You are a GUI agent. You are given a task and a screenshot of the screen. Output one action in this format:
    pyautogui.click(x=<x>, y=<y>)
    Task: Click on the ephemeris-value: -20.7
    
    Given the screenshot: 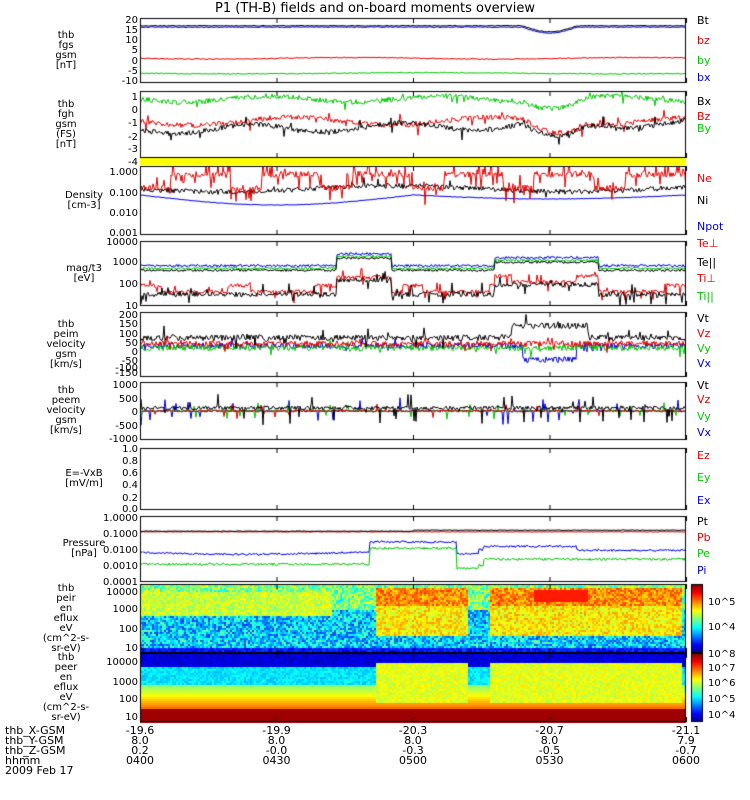 What is the action you would take?
    pyautogui.click(x=549, y=730)
    